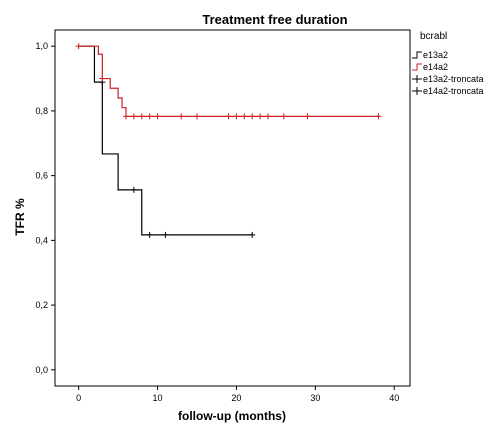  Describe the element at coordinates (394, 398) in the screenshot. I see `x-tick-label: 40` at that location.